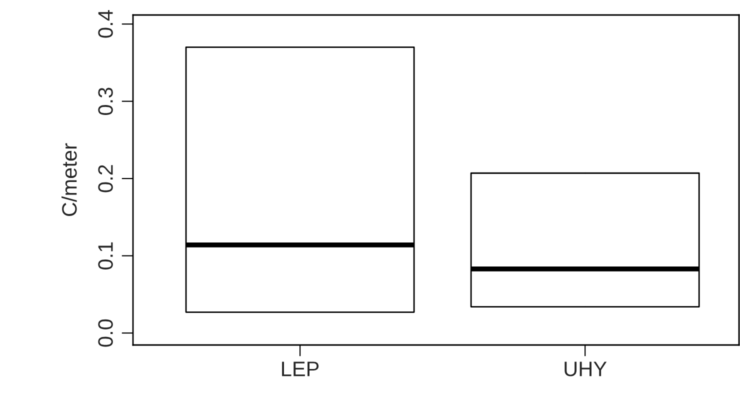  What do you see at coordinates (105, 101) in the screenshot?
I see `y-tick-label: 0.3` at bounding box center [105, 101].